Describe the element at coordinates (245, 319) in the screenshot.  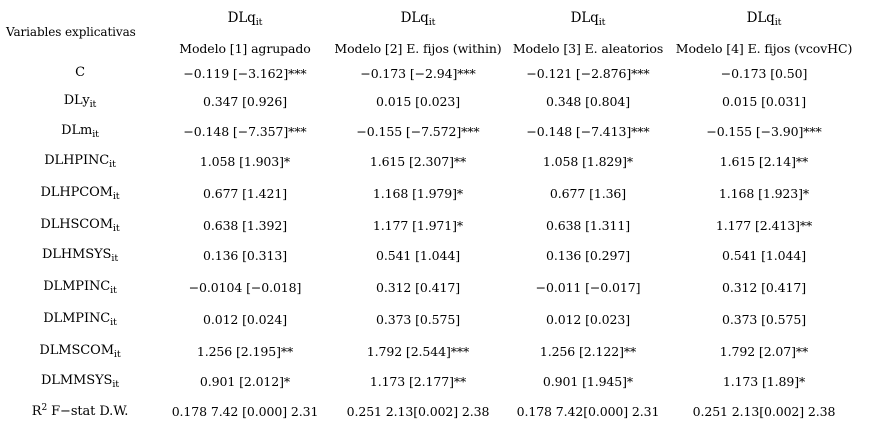
I see `table-cell: 0.012 [0.024]` at that location.